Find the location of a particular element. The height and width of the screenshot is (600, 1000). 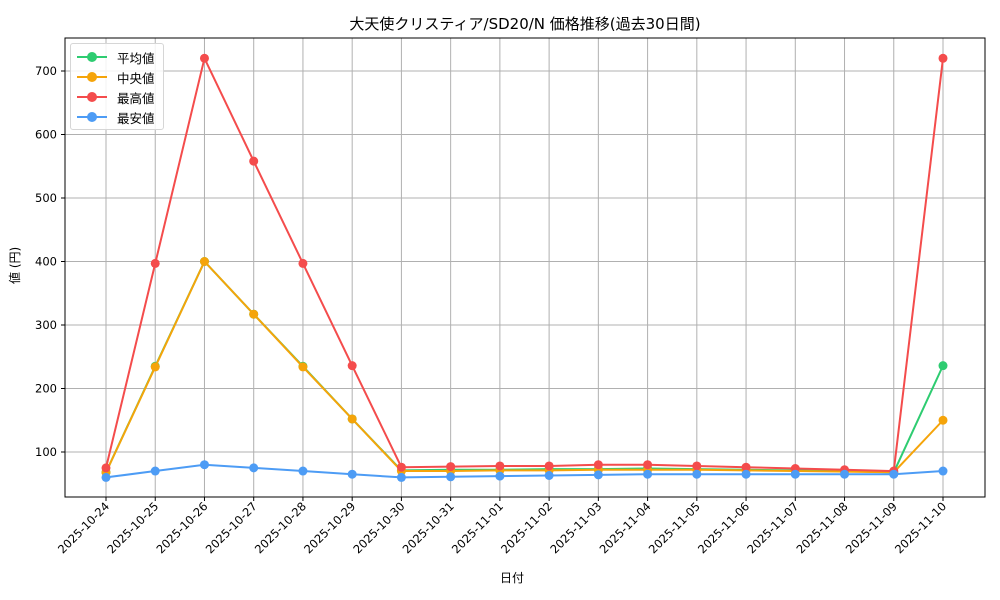

legend-label: 最高値 is located at coordinates (136, 98).